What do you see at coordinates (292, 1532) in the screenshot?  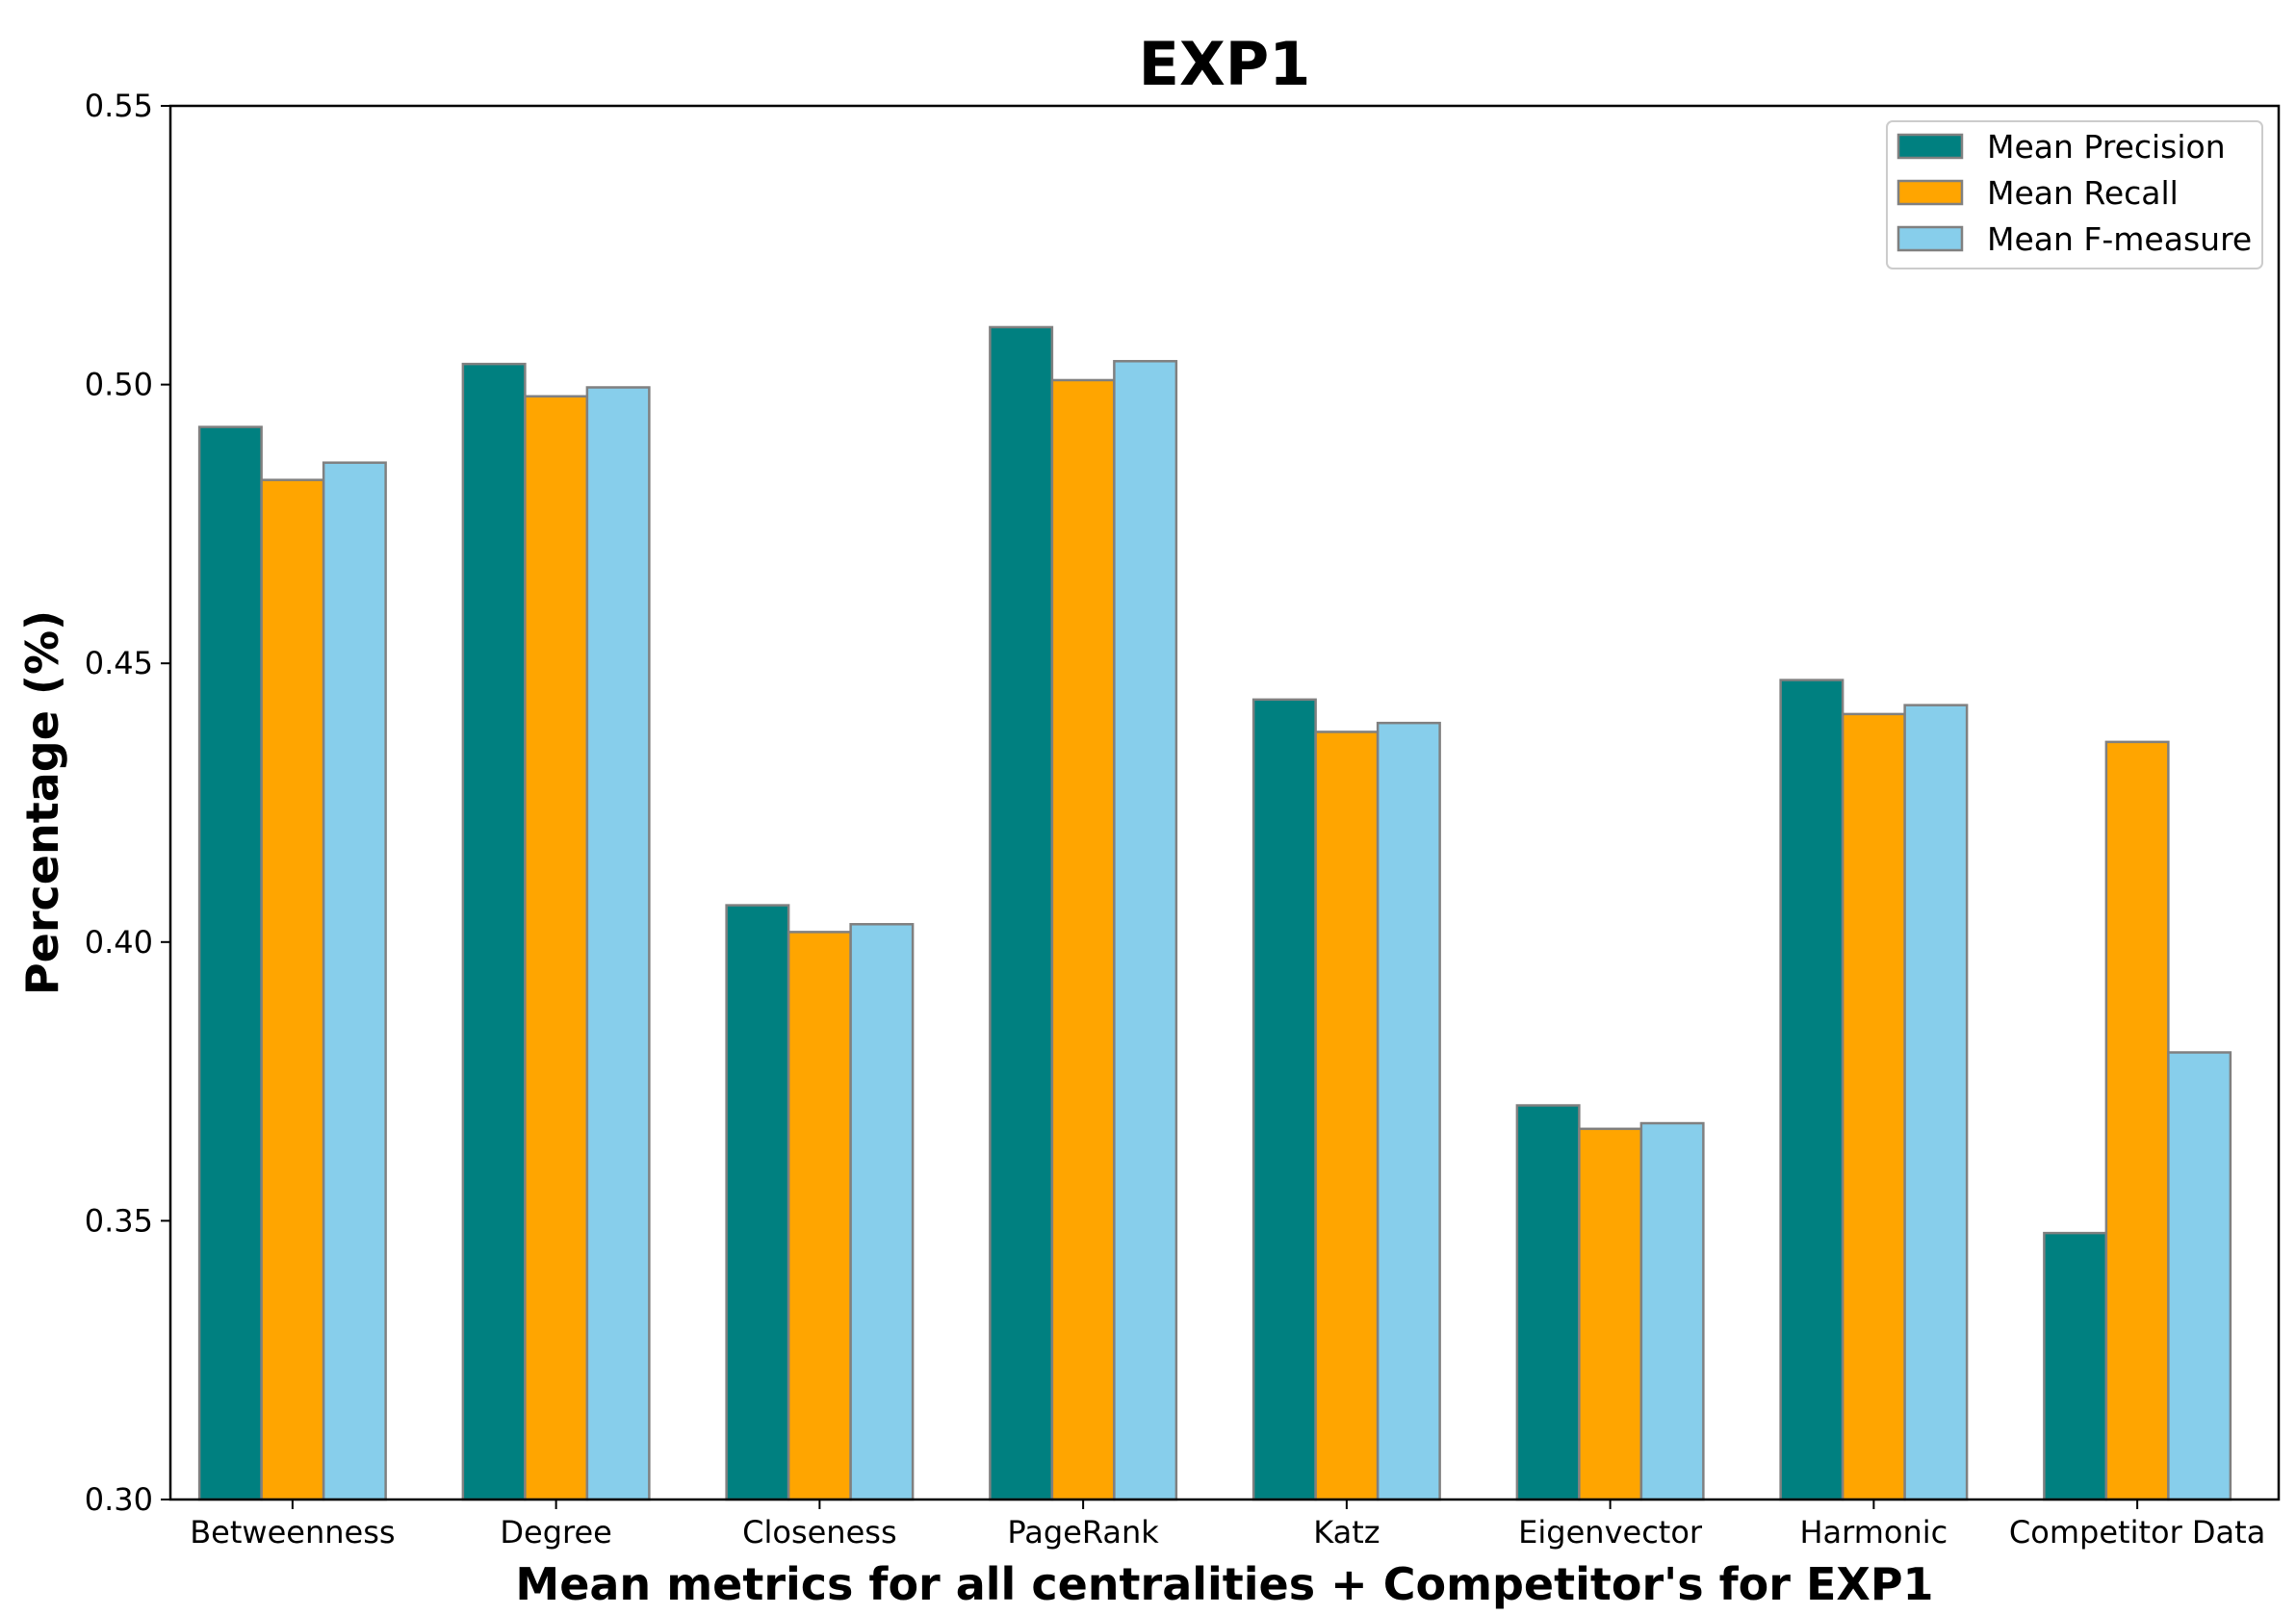 I see `x-tick-label: Betweenness` at bounding box center [292, 1532].